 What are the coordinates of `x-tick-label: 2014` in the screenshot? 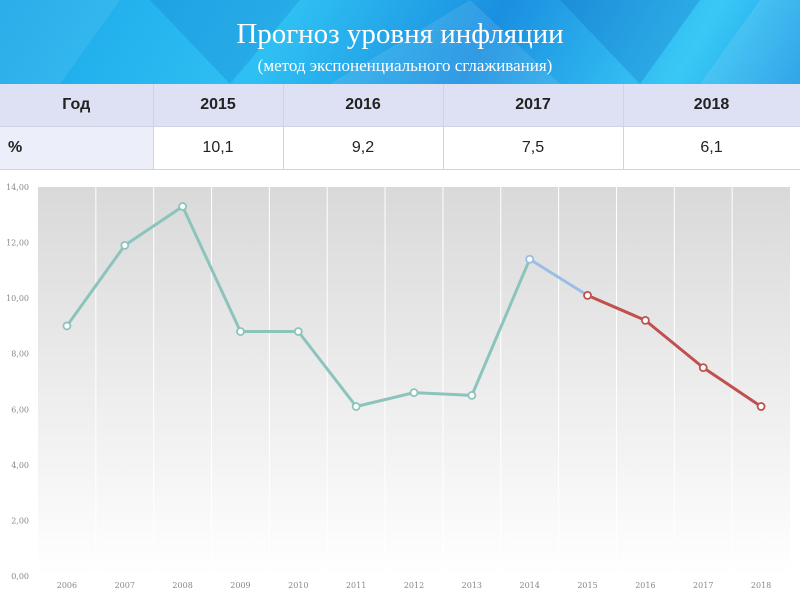 It's located at (530, 585).